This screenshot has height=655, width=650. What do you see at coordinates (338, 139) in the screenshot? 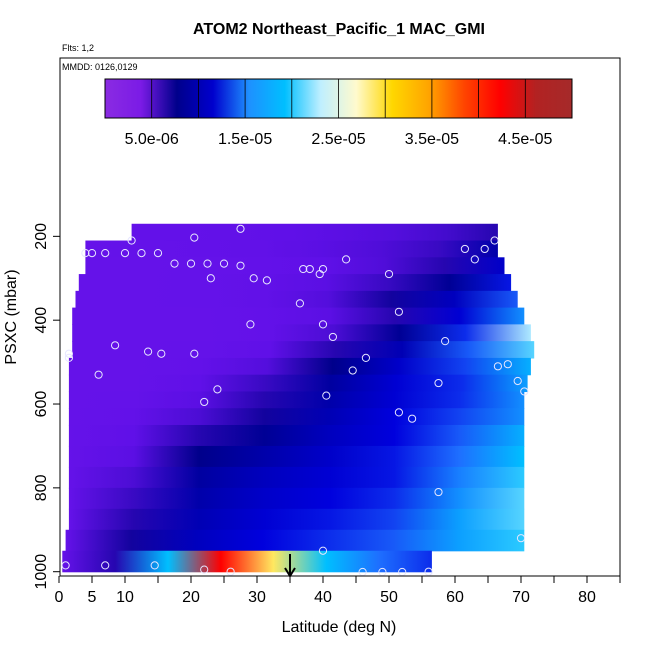
I see `colorbar-tick-label: 2.5e-05` at bounding box center [338, 139].